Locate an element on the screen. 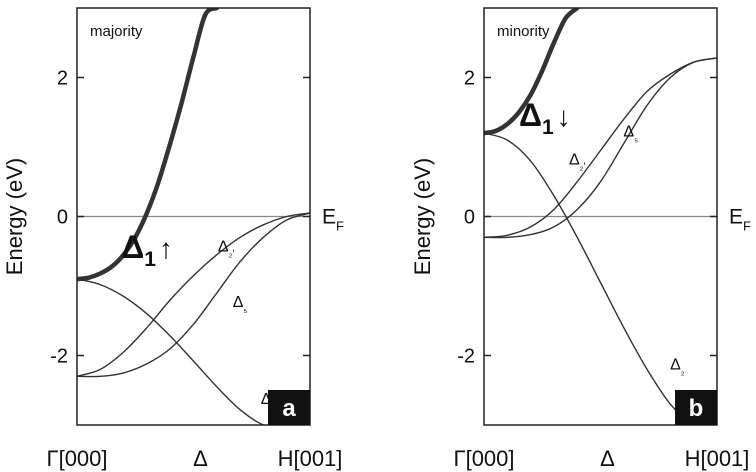 This screenshot has width=756, height=472. band-label-subscript: ₂ is located at coordinates (683, 371).